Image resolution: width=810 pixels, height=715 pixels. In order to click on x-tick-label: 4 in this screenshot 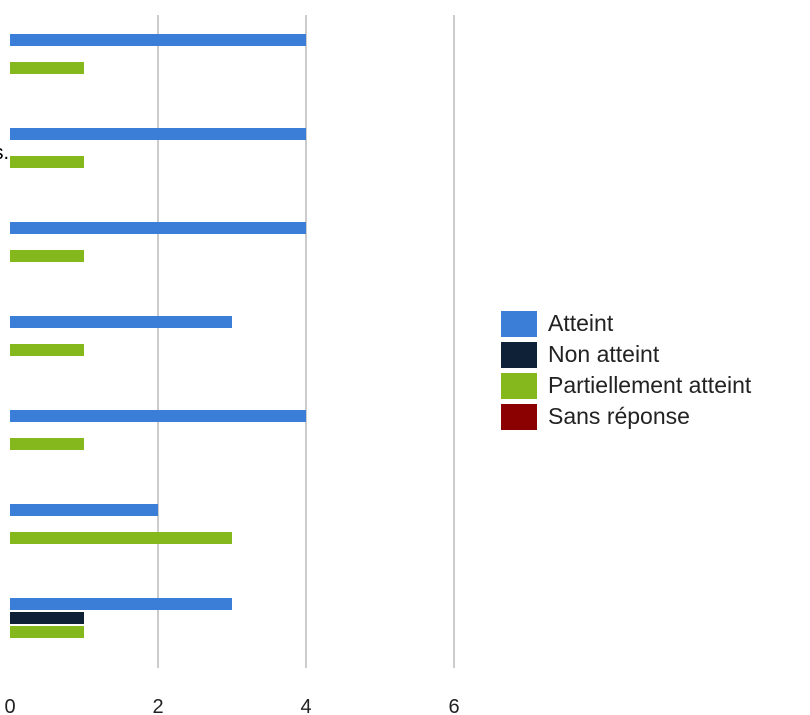, I will do `click(305, 705)`.